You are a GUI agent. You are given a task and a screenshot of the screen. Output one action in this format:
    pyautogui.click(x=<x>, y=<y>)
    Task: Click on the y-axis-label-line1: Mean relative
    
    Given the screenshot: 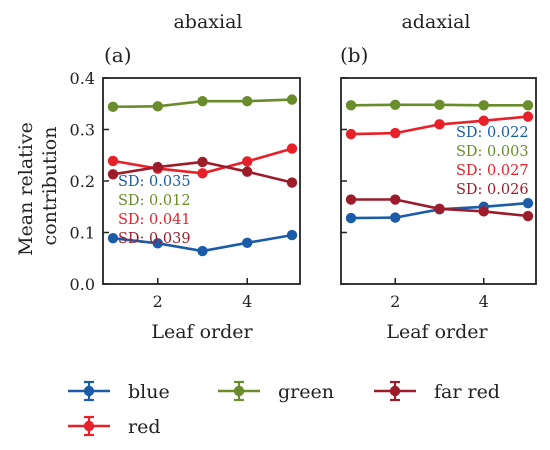 What is the action you would take?
    pyautogui.click(x=26, y=189)
    